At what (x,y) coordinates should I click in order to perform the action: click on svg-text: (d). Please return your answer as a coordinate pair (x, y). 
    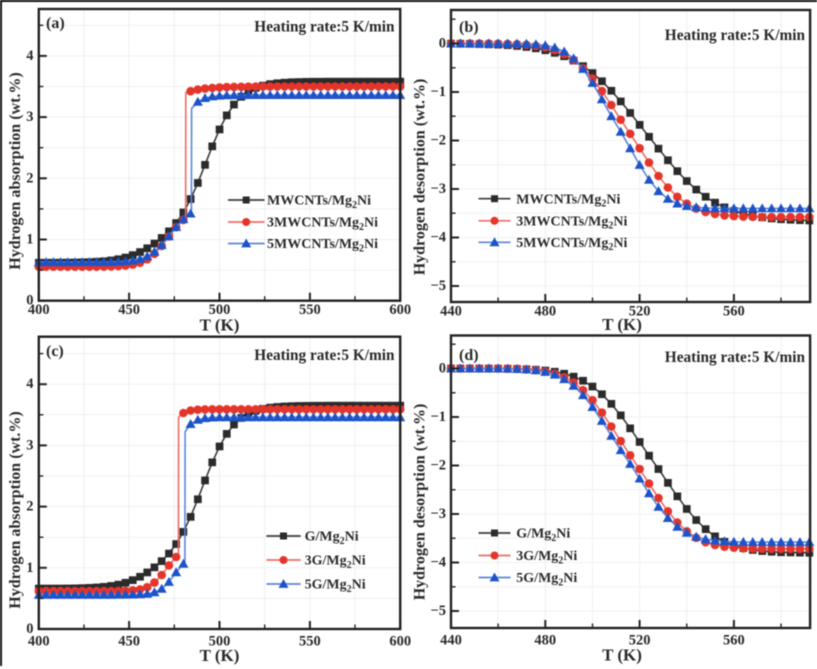
    Looking at the image, I should click on (469, 355).